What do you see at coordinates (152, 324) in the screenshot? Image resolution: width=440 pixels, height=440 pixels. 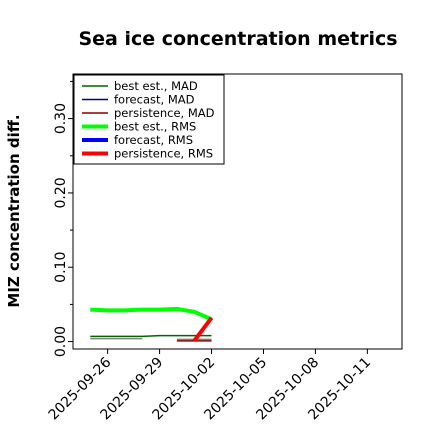 I see `series-lines` at bounding box center [152, 324].